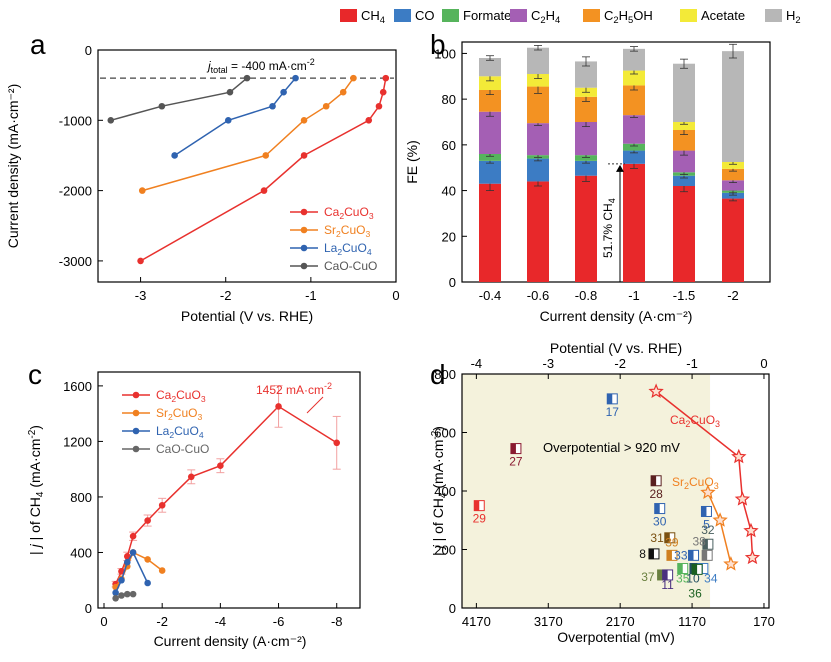 This screenshot has width=831, height=662. I want to click on x-tick-label: 0, so click(395, 295).